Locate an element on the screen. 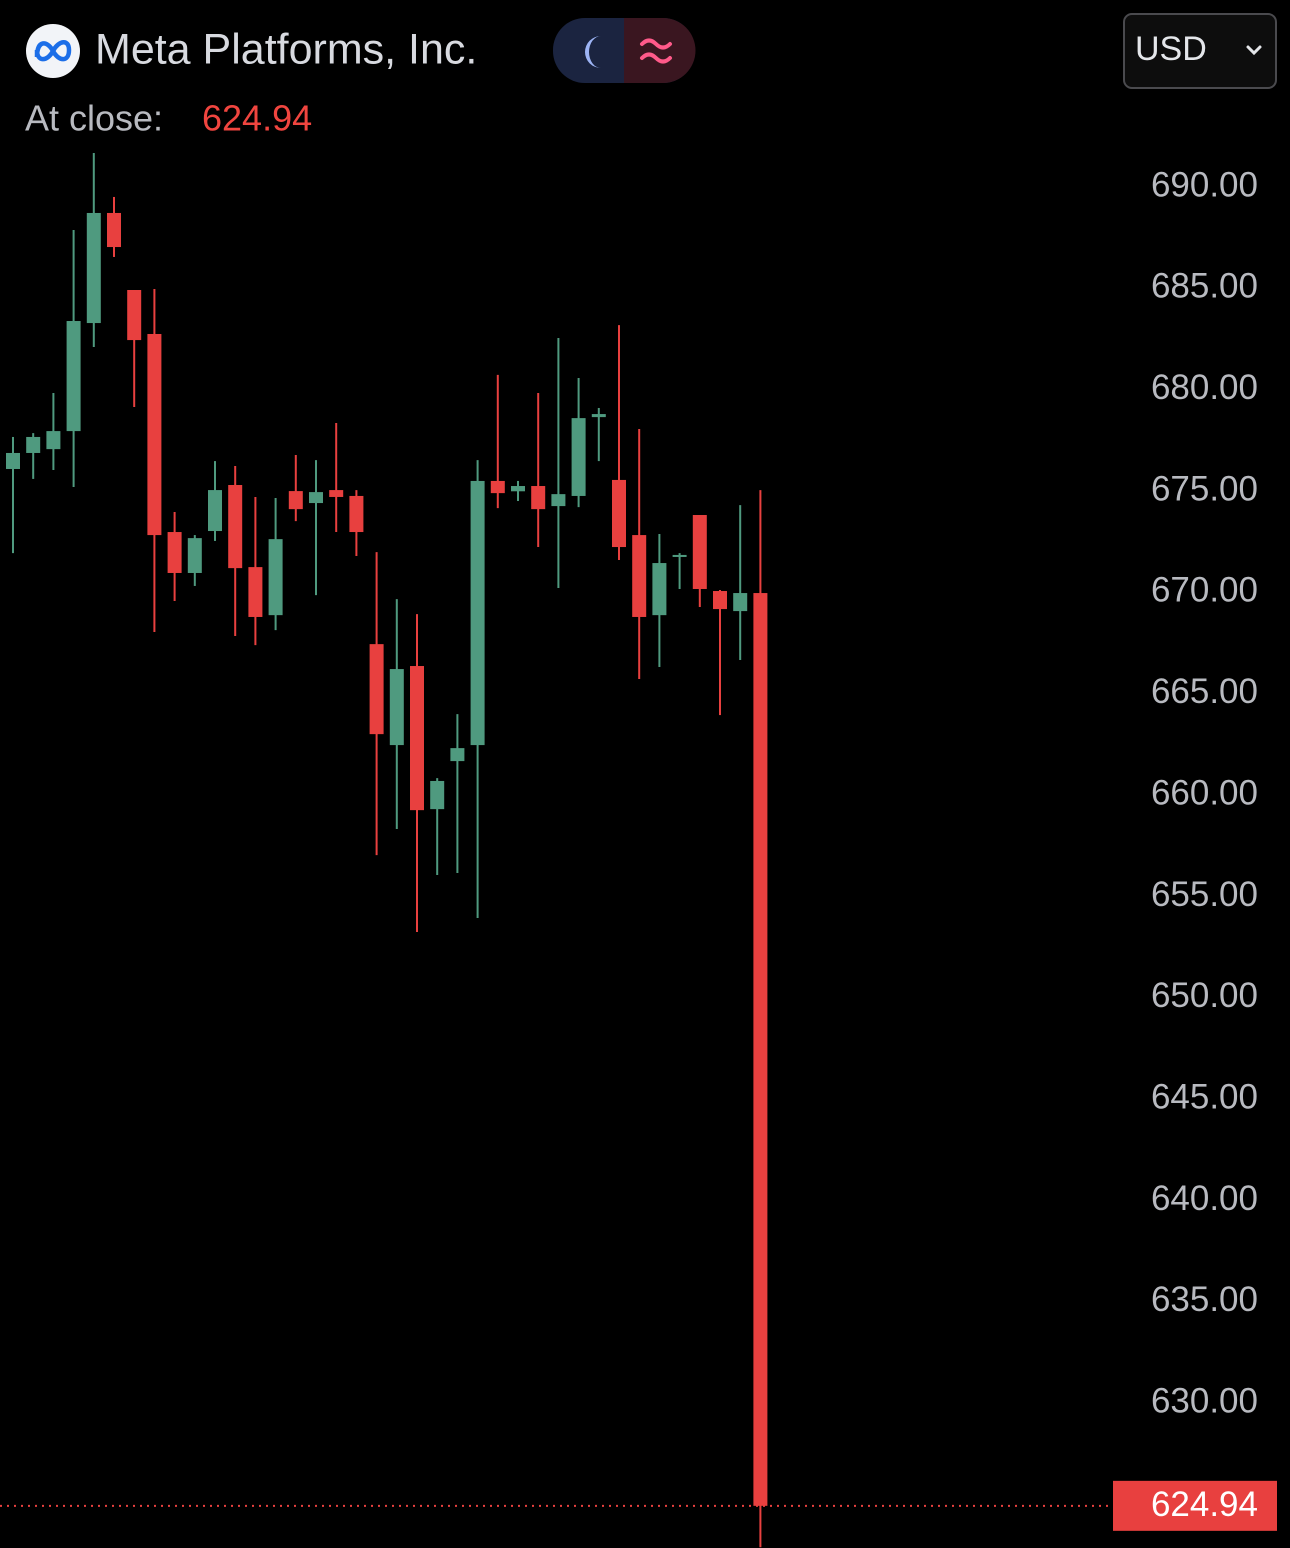  y-tick-label: 650.00 is located at coordinates (1204, 995).